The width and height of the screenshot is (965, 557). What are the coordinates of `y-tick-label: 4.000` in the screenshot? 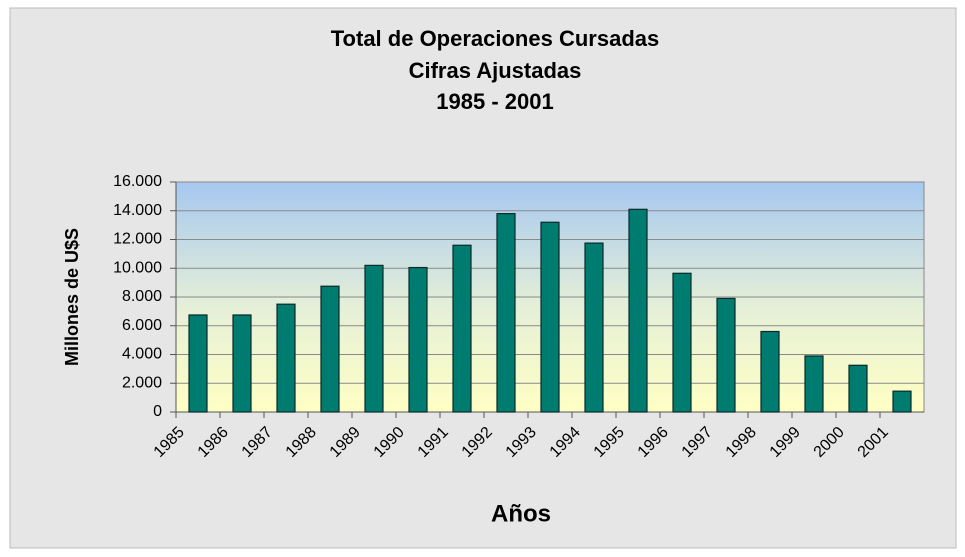 It's located at (142, 354).